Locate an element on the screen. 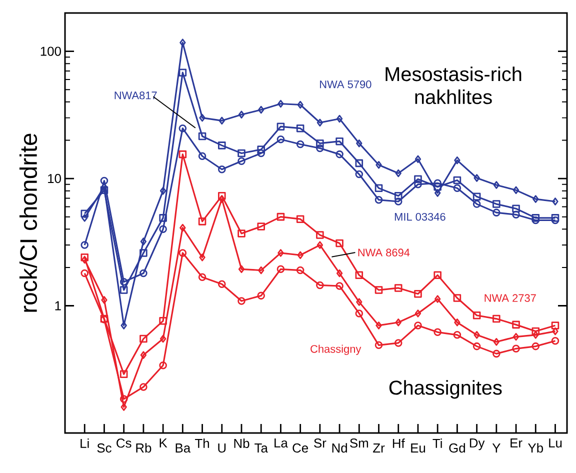 The width and height of the screenshot is (576, 473). x-tick-label: Hf is located at coordinates (398, 443).